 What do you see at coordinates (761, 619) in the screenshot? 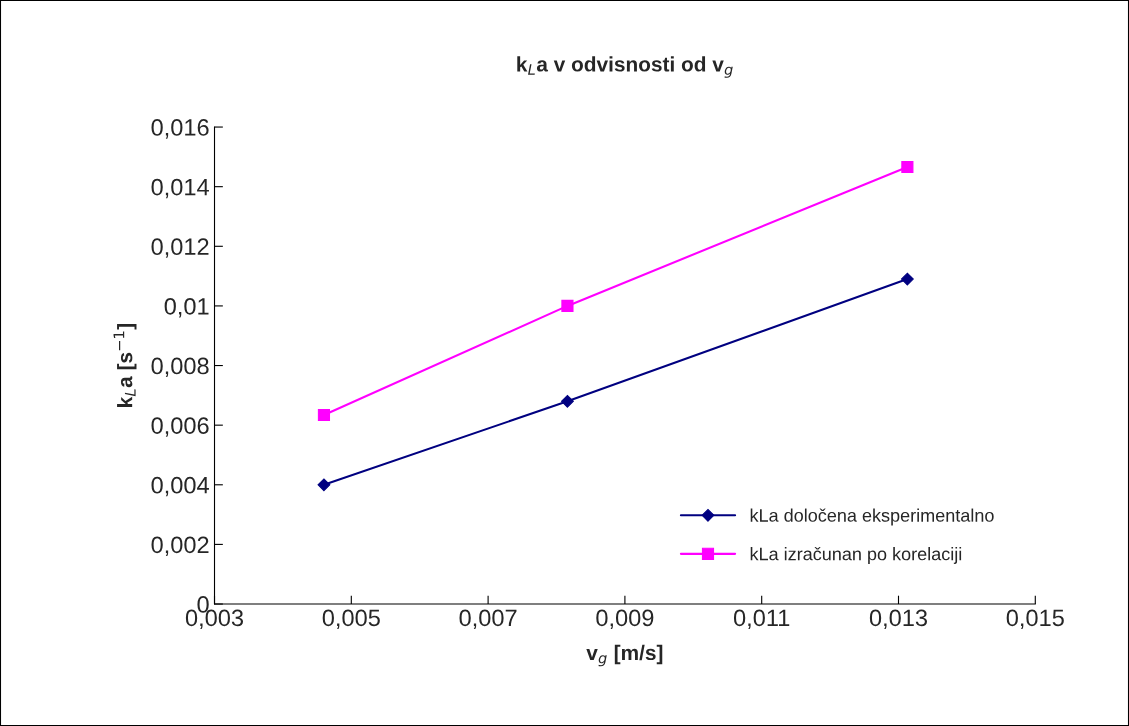
I see `x-tick-label: 0,011` at bounding box center [761, 619].